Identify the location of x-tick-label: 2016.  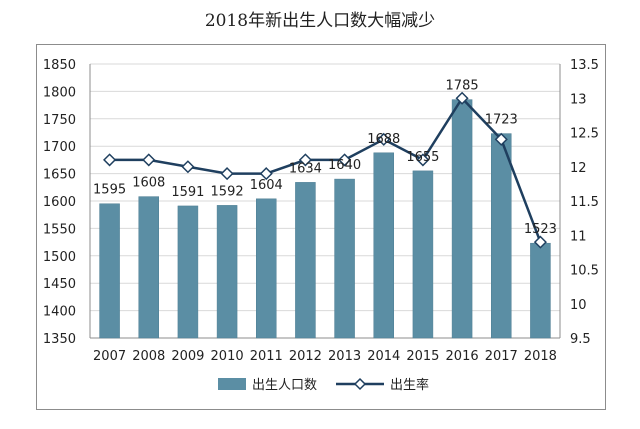
(462, 356).